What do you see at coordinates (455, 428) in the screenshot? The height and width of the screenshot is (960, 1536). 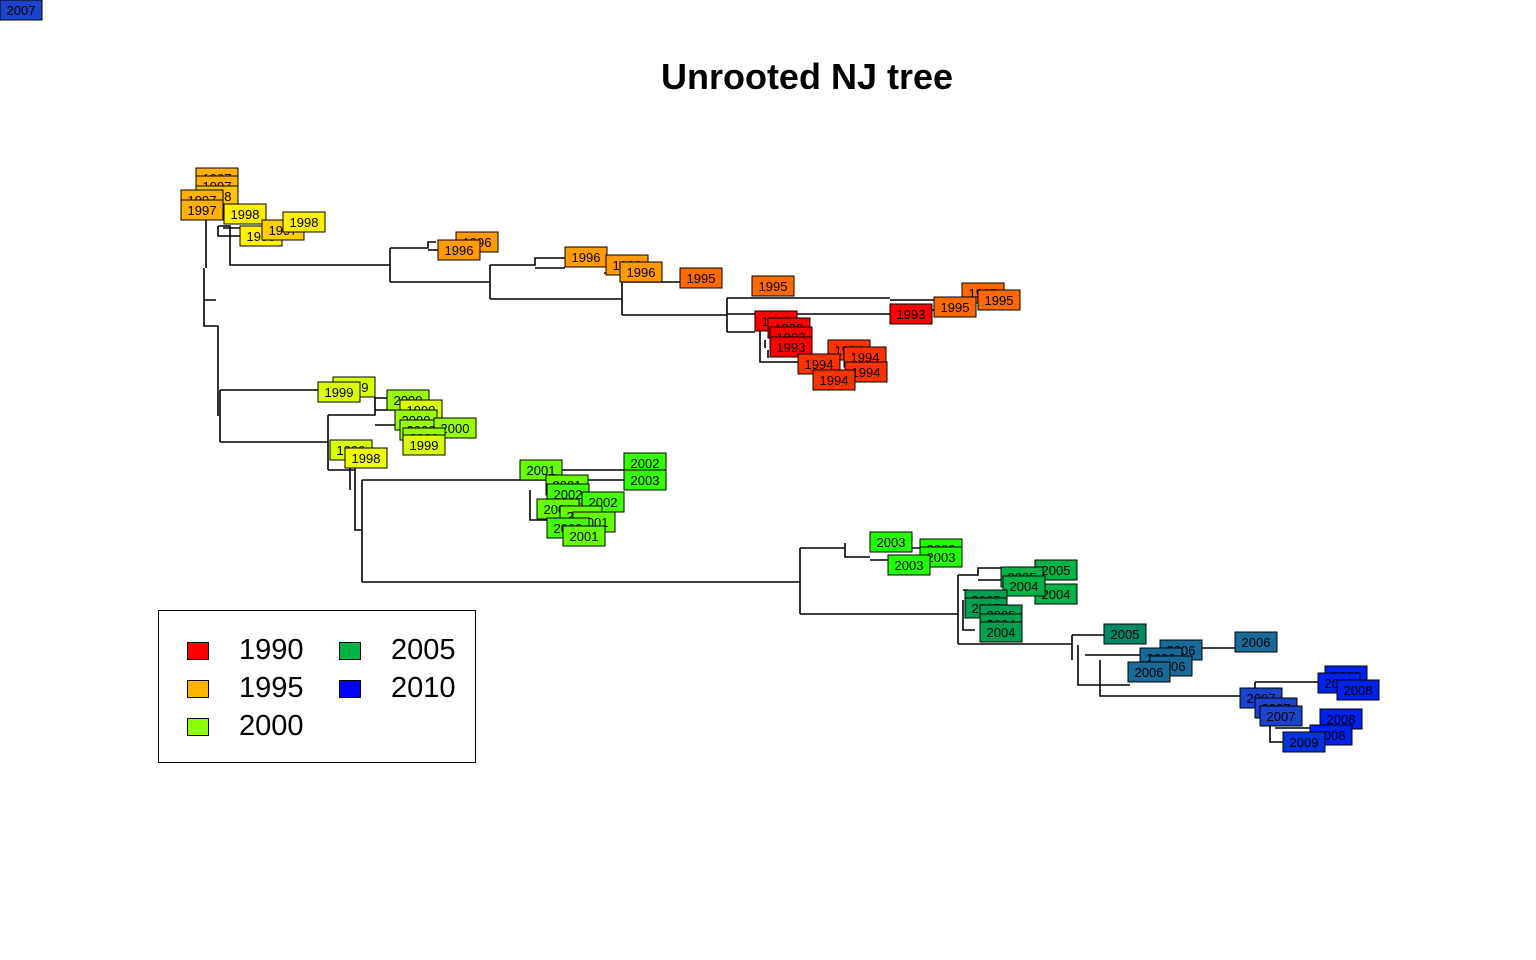 I see `tip-year: 2000` at bounding box center [455, 428].